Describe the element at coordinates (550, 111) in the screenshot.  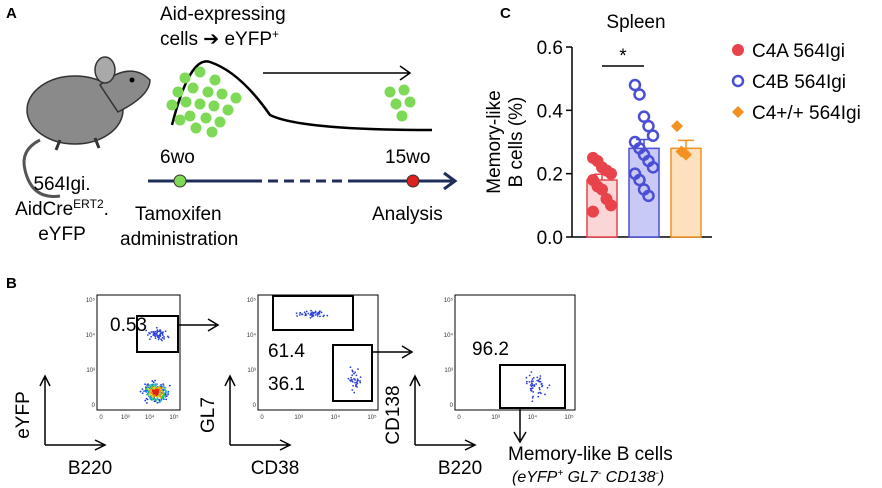
I see `y-tick-label: 0.4` at that location.